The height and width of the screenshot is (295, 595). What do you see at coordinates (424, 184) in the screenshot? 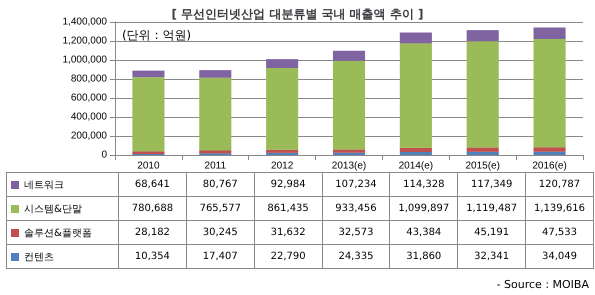
I see `data-label: 114,328` at bounding box center [424, 184].